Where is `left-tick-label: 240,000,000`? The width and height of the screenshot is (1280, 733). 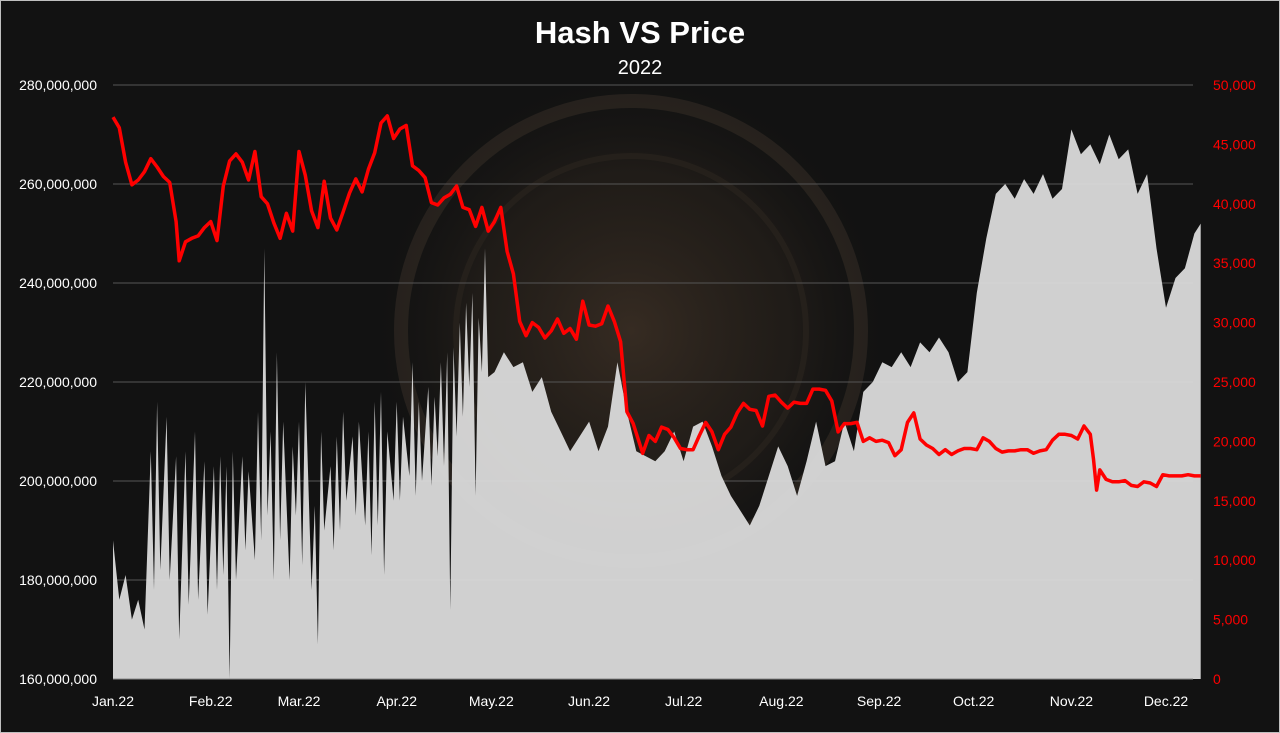
left-tick-label: 240,000,000 is located at coordinates (58, 283).